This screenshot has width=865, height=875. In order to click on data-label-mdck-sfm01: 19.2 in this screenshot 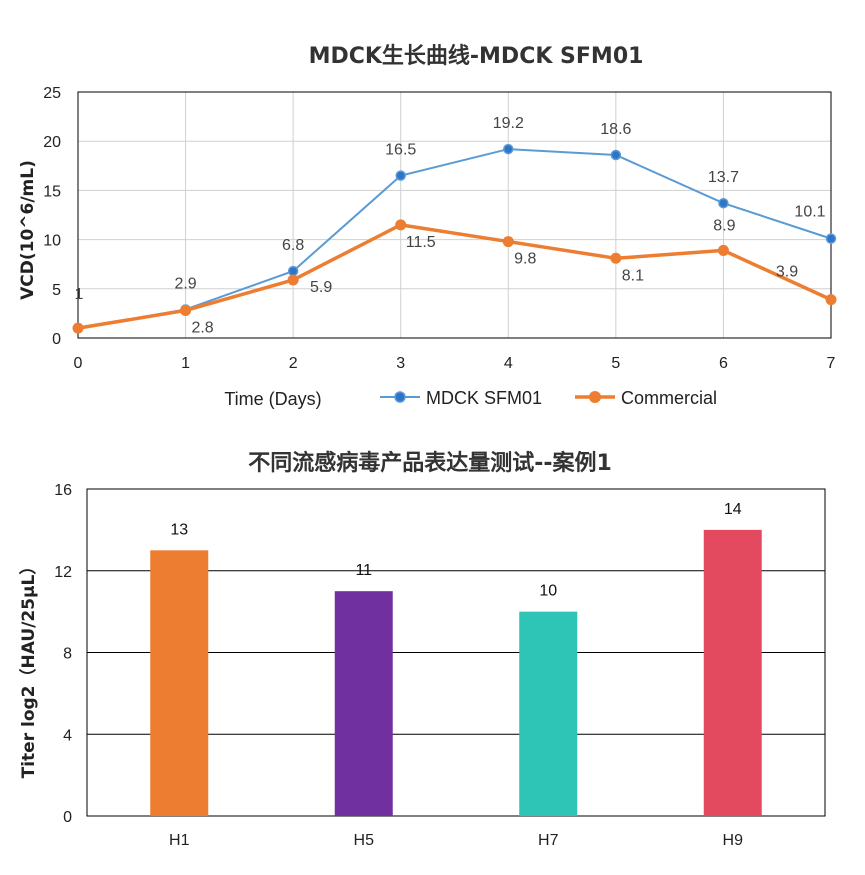, I will do `click(508, 123)`.